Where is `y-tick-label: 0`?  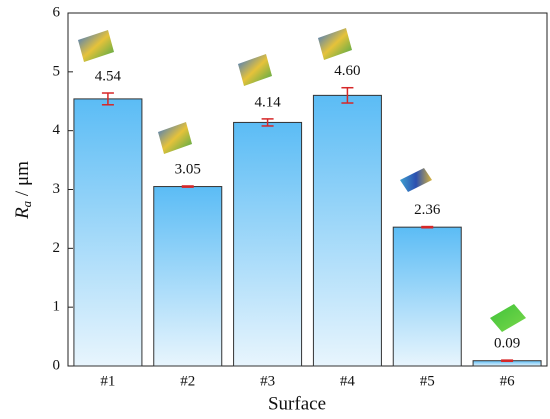
y-tick-label: 0 is located at coordinates (57, 365).